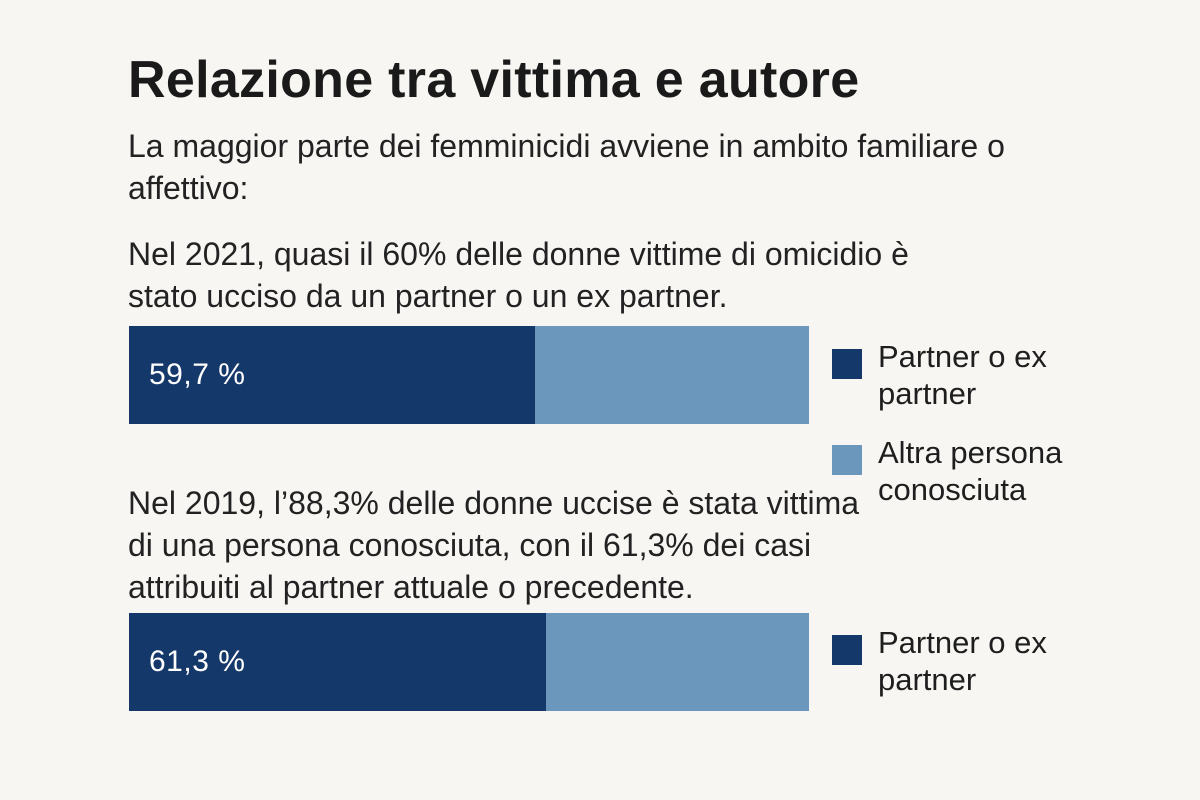 The width and height of the screenshot is (1200, 800). I want to click on bar-2021-partner-segment, so click(332, 375).